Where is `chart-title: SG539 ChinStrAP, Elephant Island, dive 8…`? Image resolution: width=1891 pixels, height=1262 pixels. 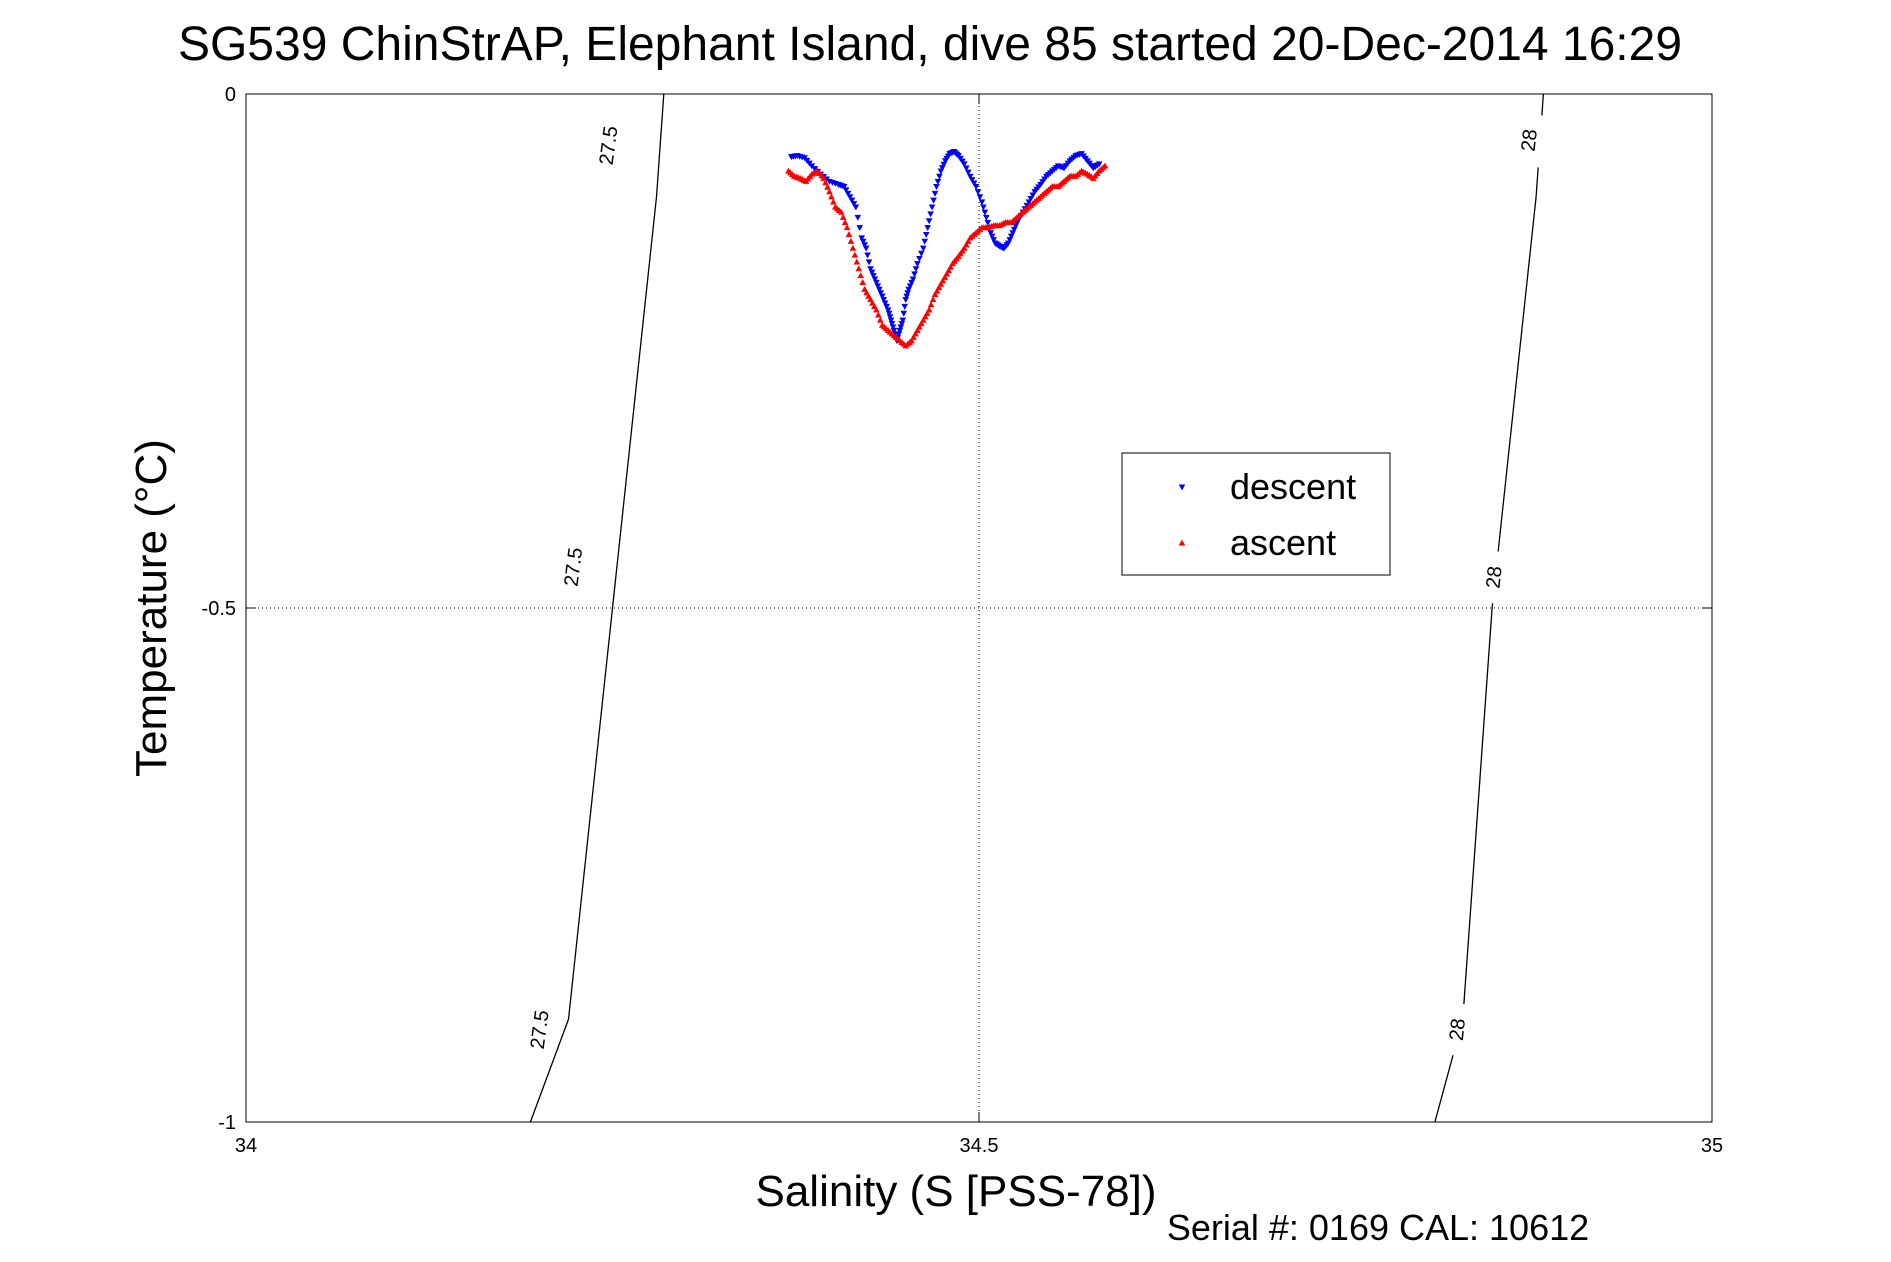 chart-title: SG539 ChinStrAP, Elephant Island, dive 8… is located at coordinates (930, 44).